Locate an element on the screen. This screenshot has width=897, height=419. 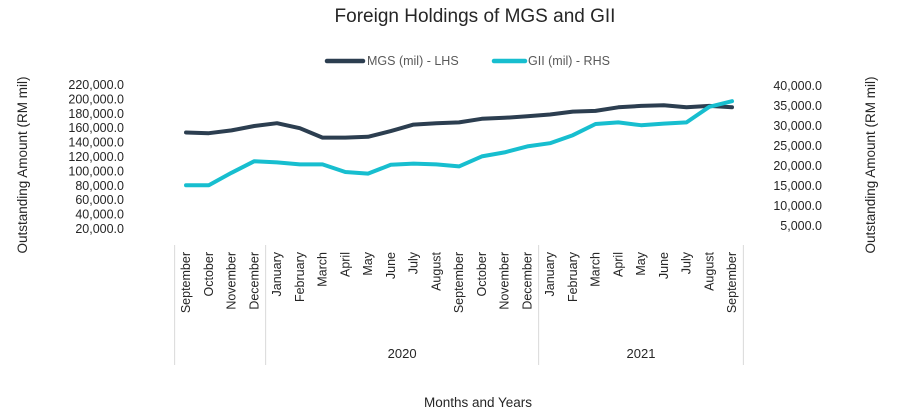
x-axis-title: Months and Years is located at coordinates (478, 402).